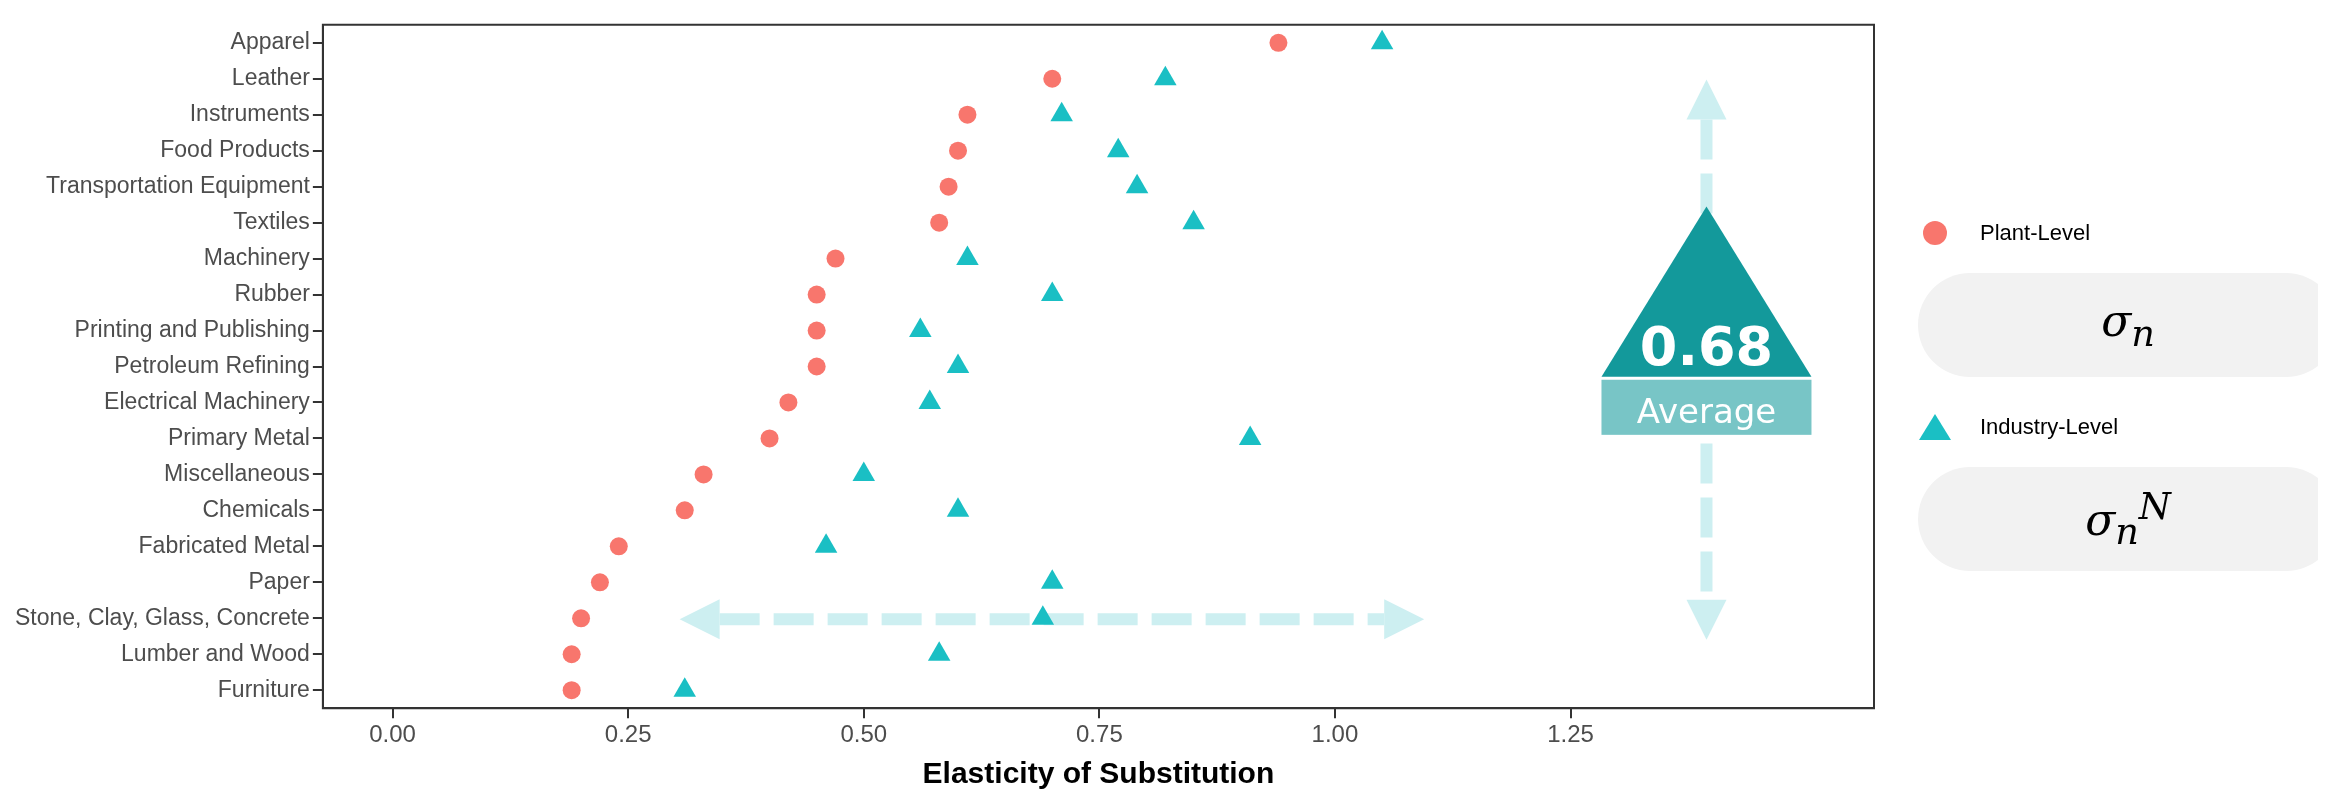 The width and height of the screenshot is (2326, 809). Describe the element at coordinates (272, 292) in the screenshot. I see `y-tick-label: Rubber` at that location.